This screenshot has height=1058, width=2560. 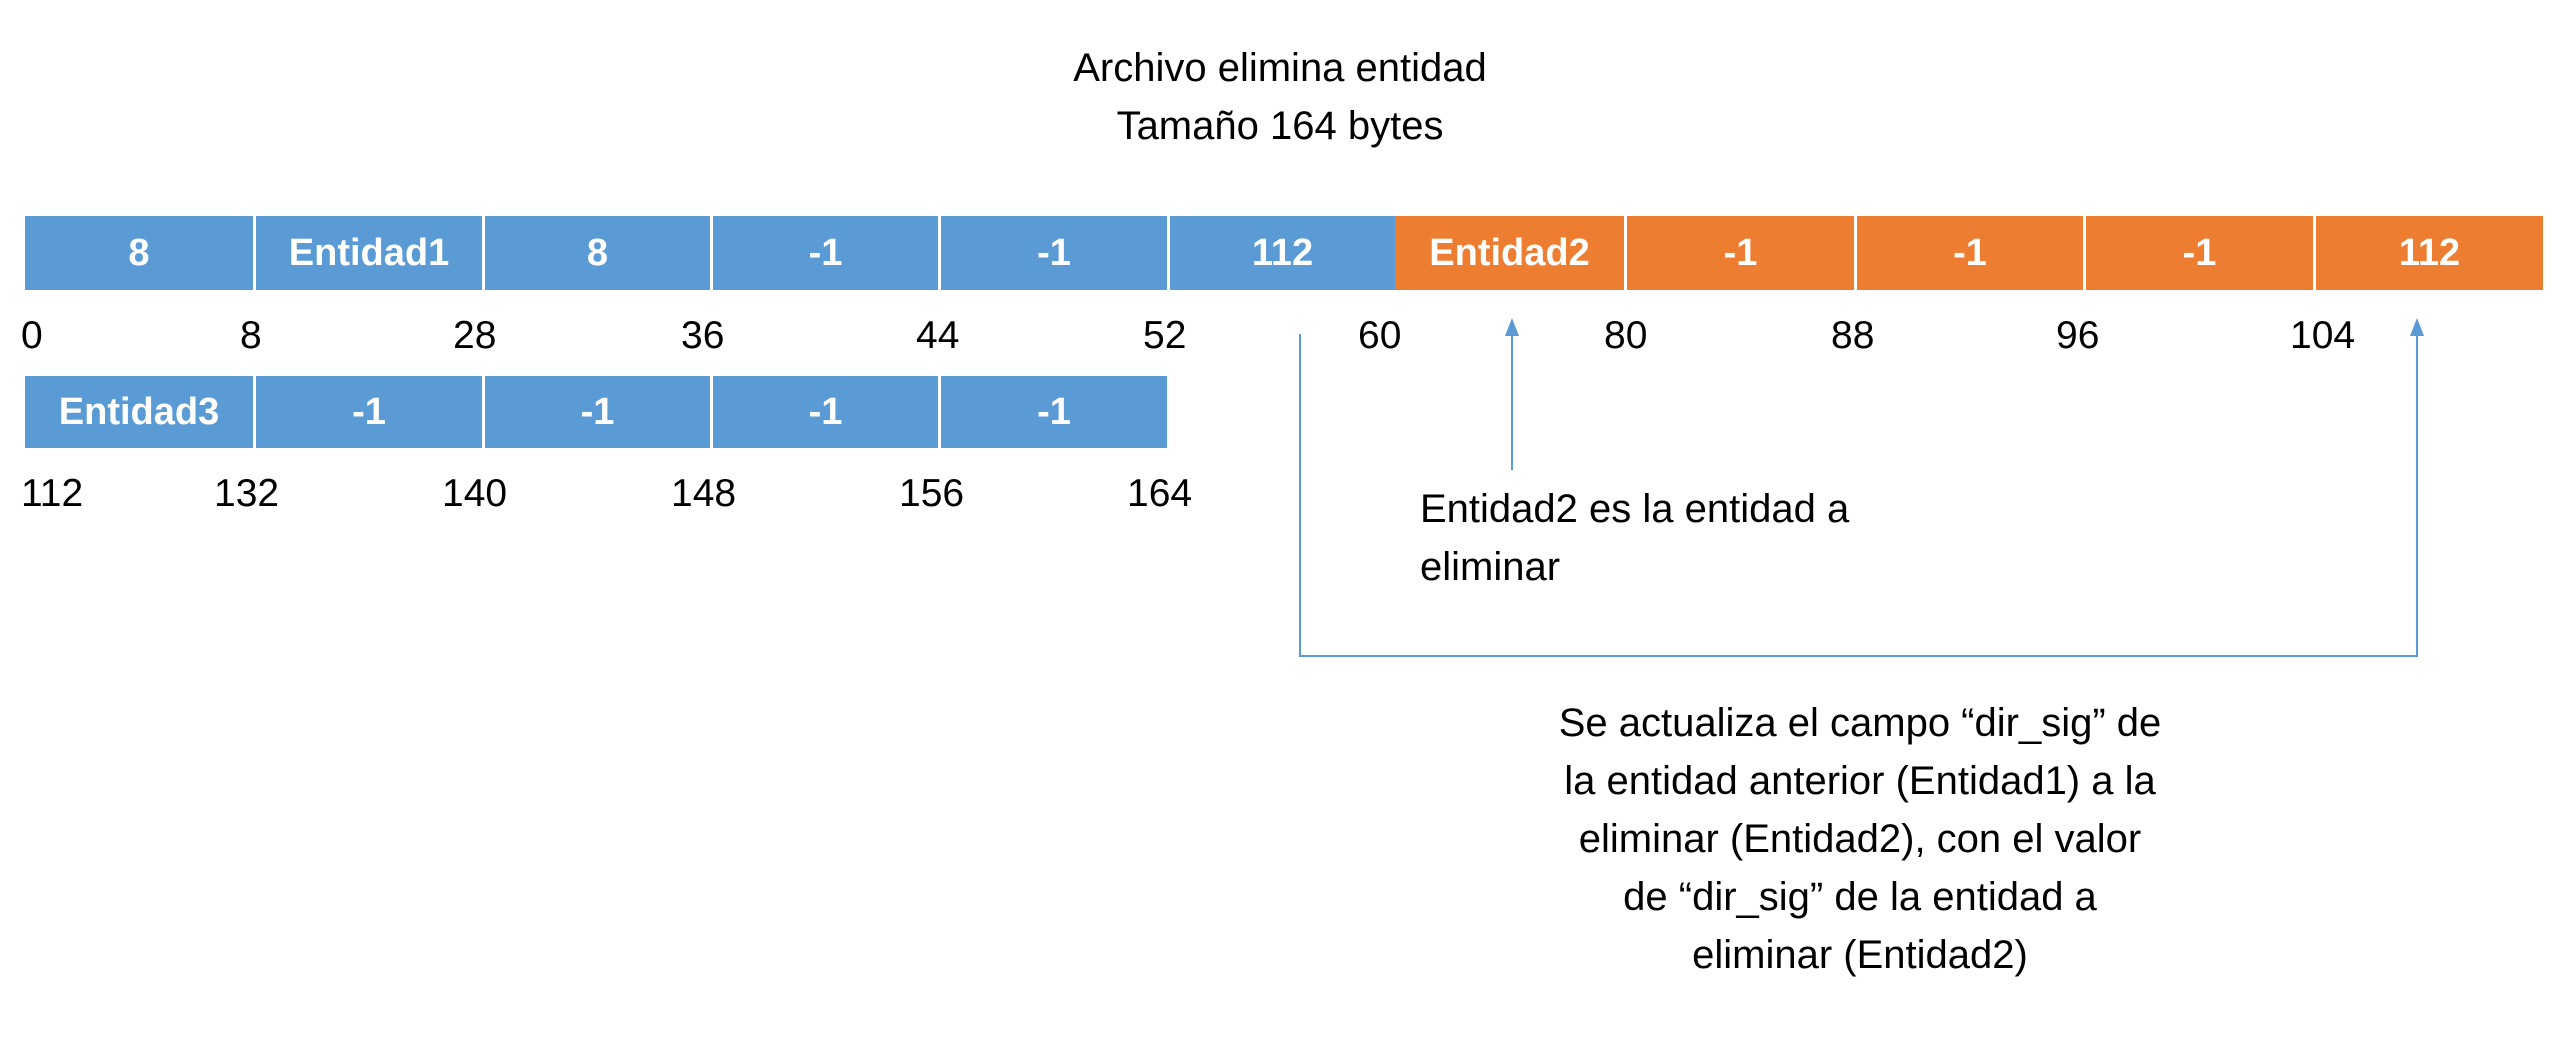 What do you see at coordinates (932, 493) in the screenshot?
I see `byte-offset: 156` at bounding box center [932, 493].